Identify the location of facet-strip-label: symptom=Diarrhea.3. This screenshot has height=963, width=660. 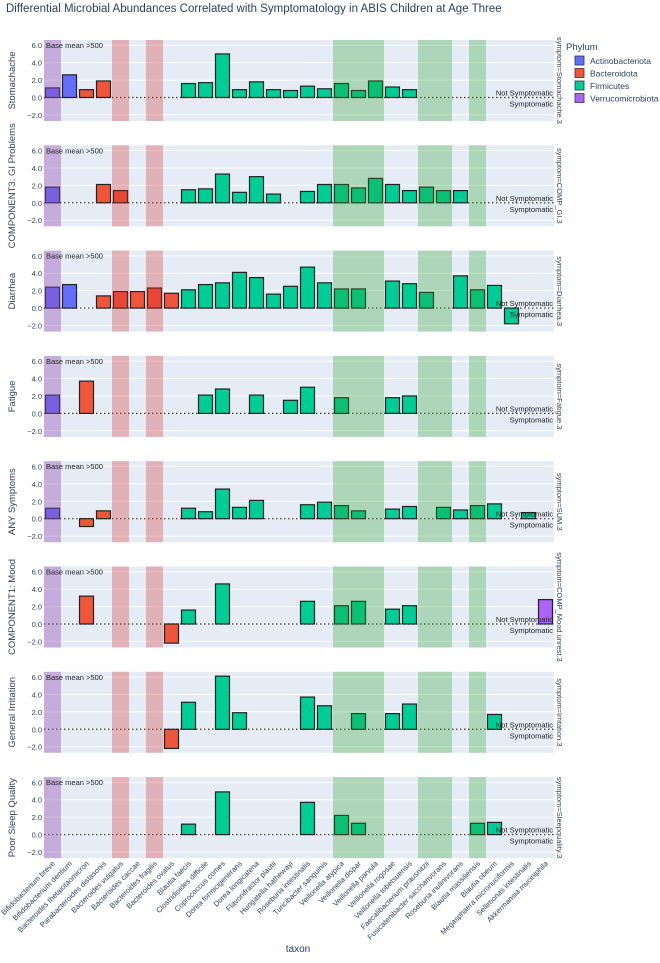
(559, 291).